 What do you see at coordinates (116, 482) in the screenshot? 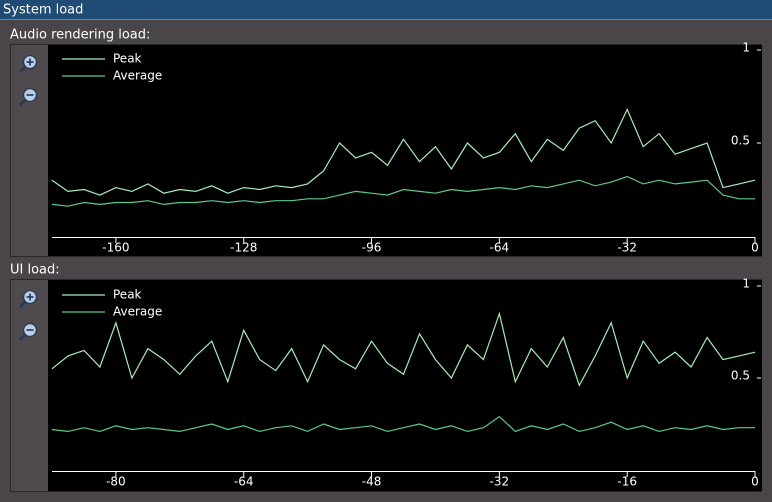
I see `x-tick-label: -80` at bounding box center [116, 482].